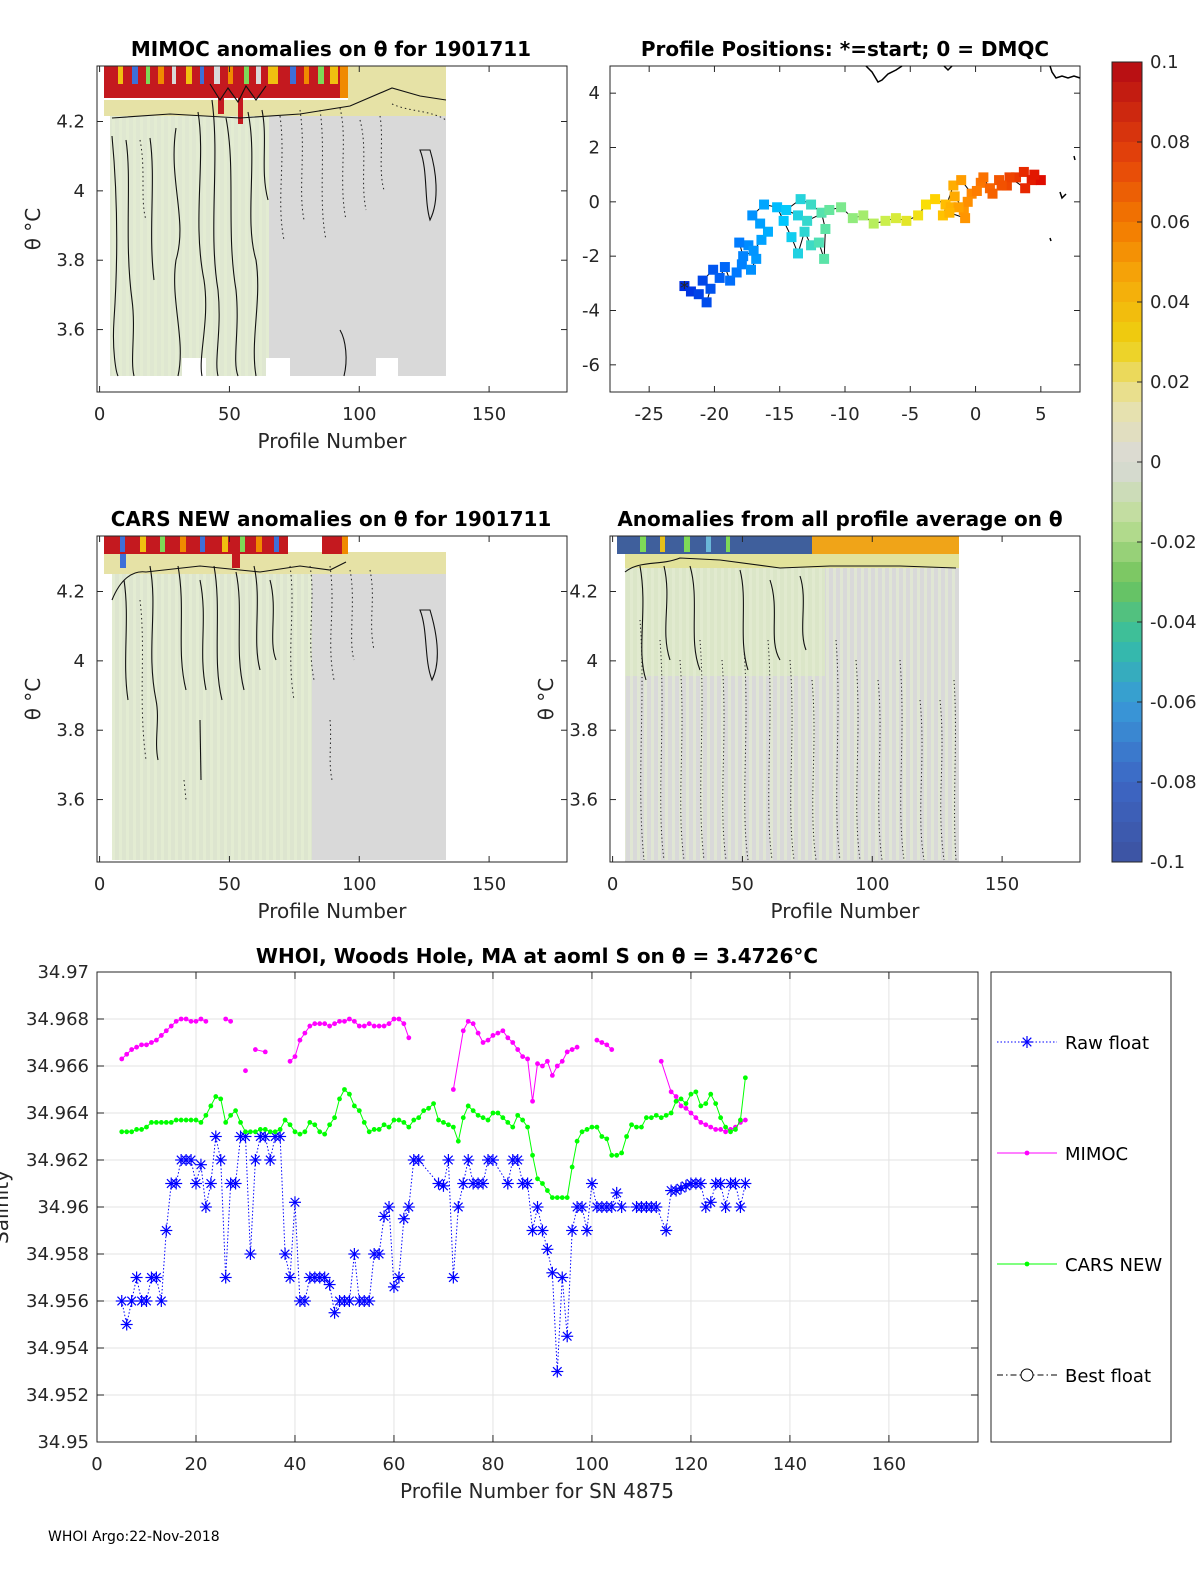  I want to click on positions-ytick-label: 2, so click(594, 148).